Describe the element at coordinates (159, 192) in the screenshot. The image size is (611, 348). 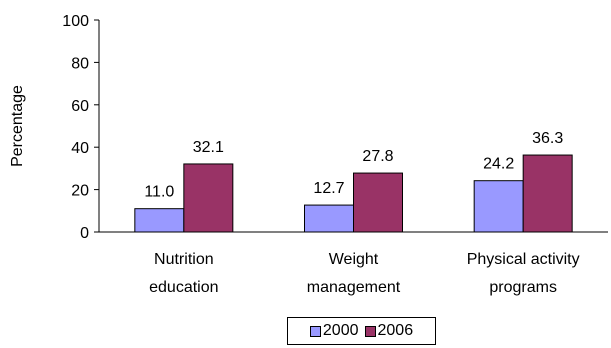
I see `data-label-2000-0: 11.0` at that location.